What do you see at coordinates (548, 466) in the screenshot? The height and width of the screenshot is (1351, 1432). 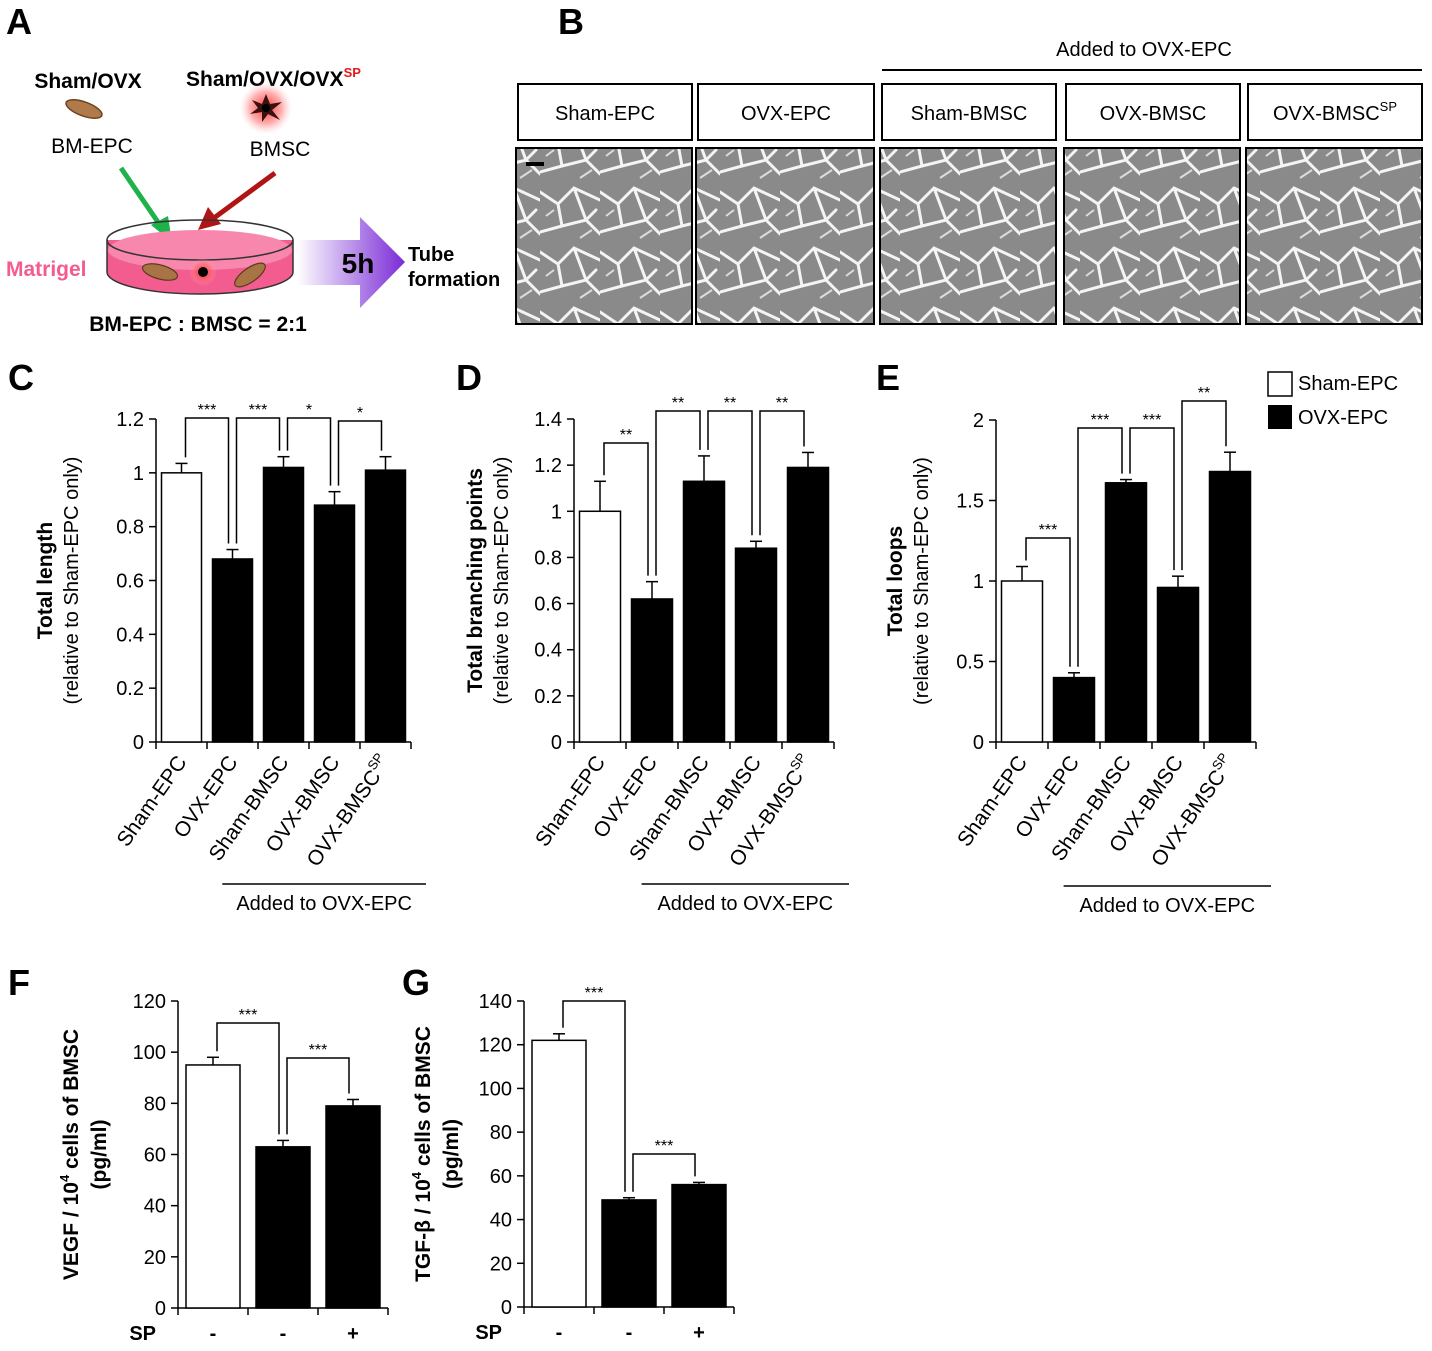 I see `y-tick-label: 1.2` at bounding box center [548, 466].